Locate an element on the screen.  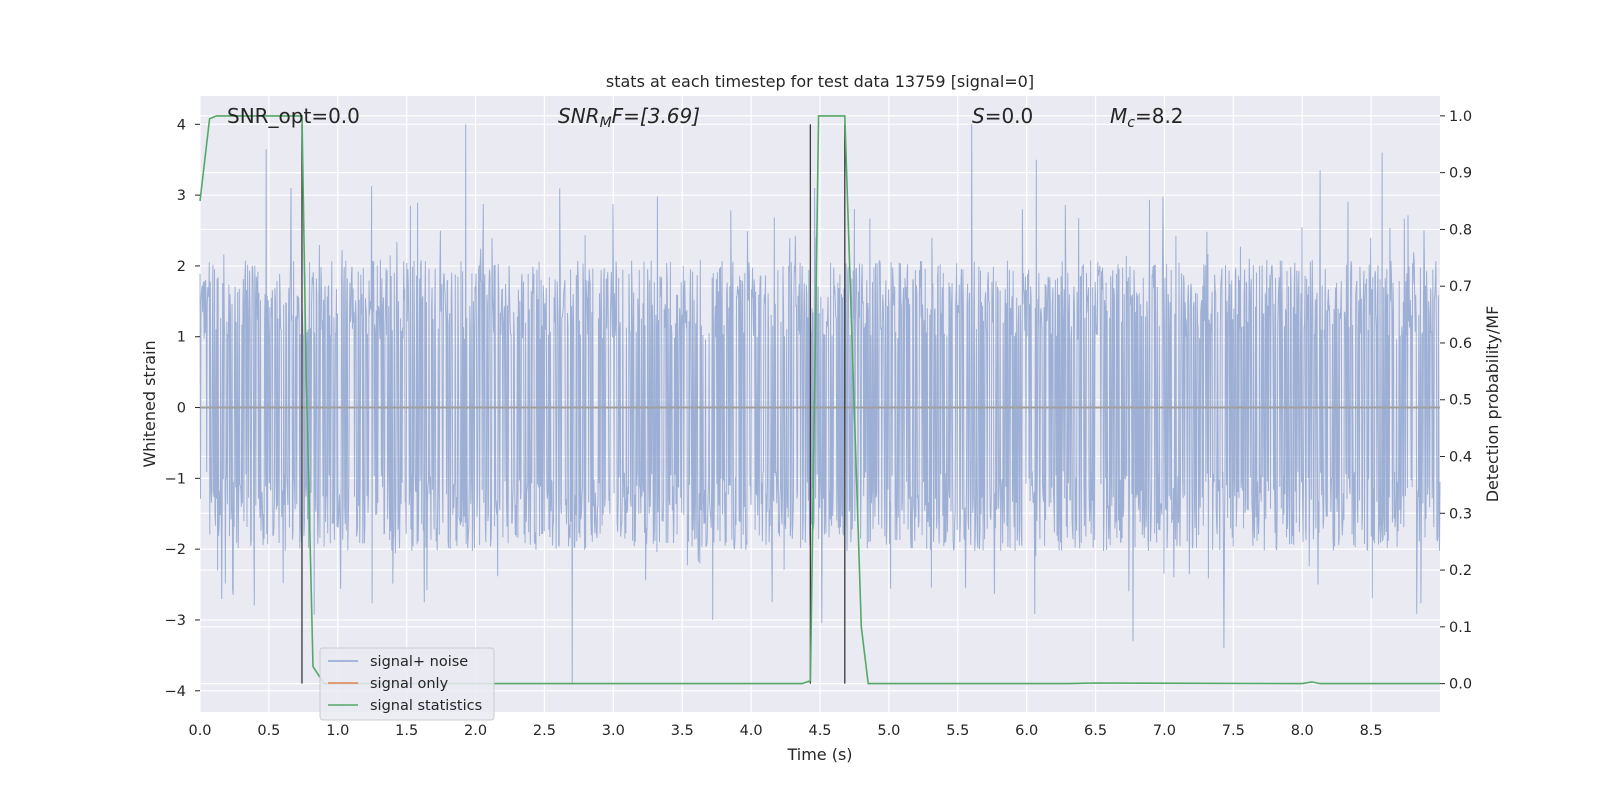
y-tick-label: 1 is located at coordinates (181, 338).